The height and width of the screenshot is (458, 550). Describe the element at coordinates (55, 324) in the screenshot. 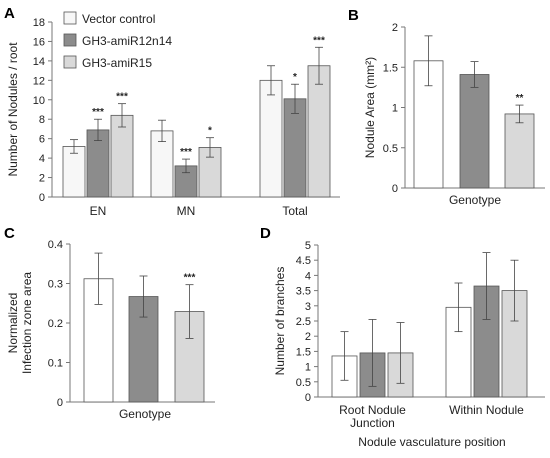

I see `panel-c-y-tick-label: 0.2` at that location.